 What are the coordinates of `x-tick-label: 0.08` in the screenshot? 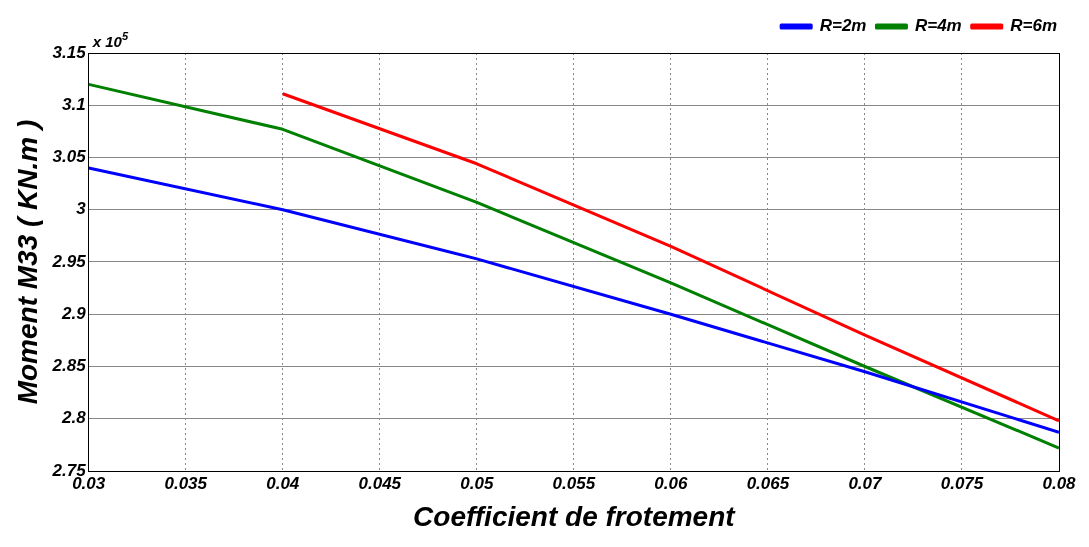 It's located at (1059, 483).